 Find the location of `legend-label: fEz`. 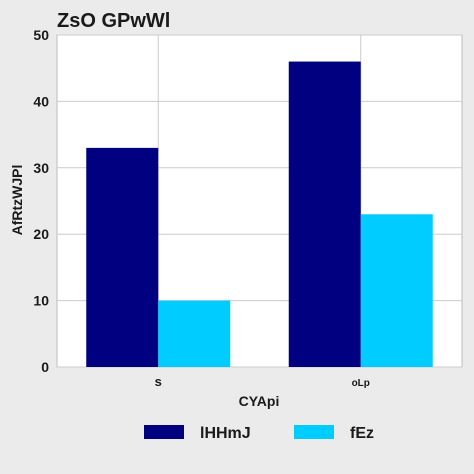

legend-label: fEz is located at coordinates (362, 433).